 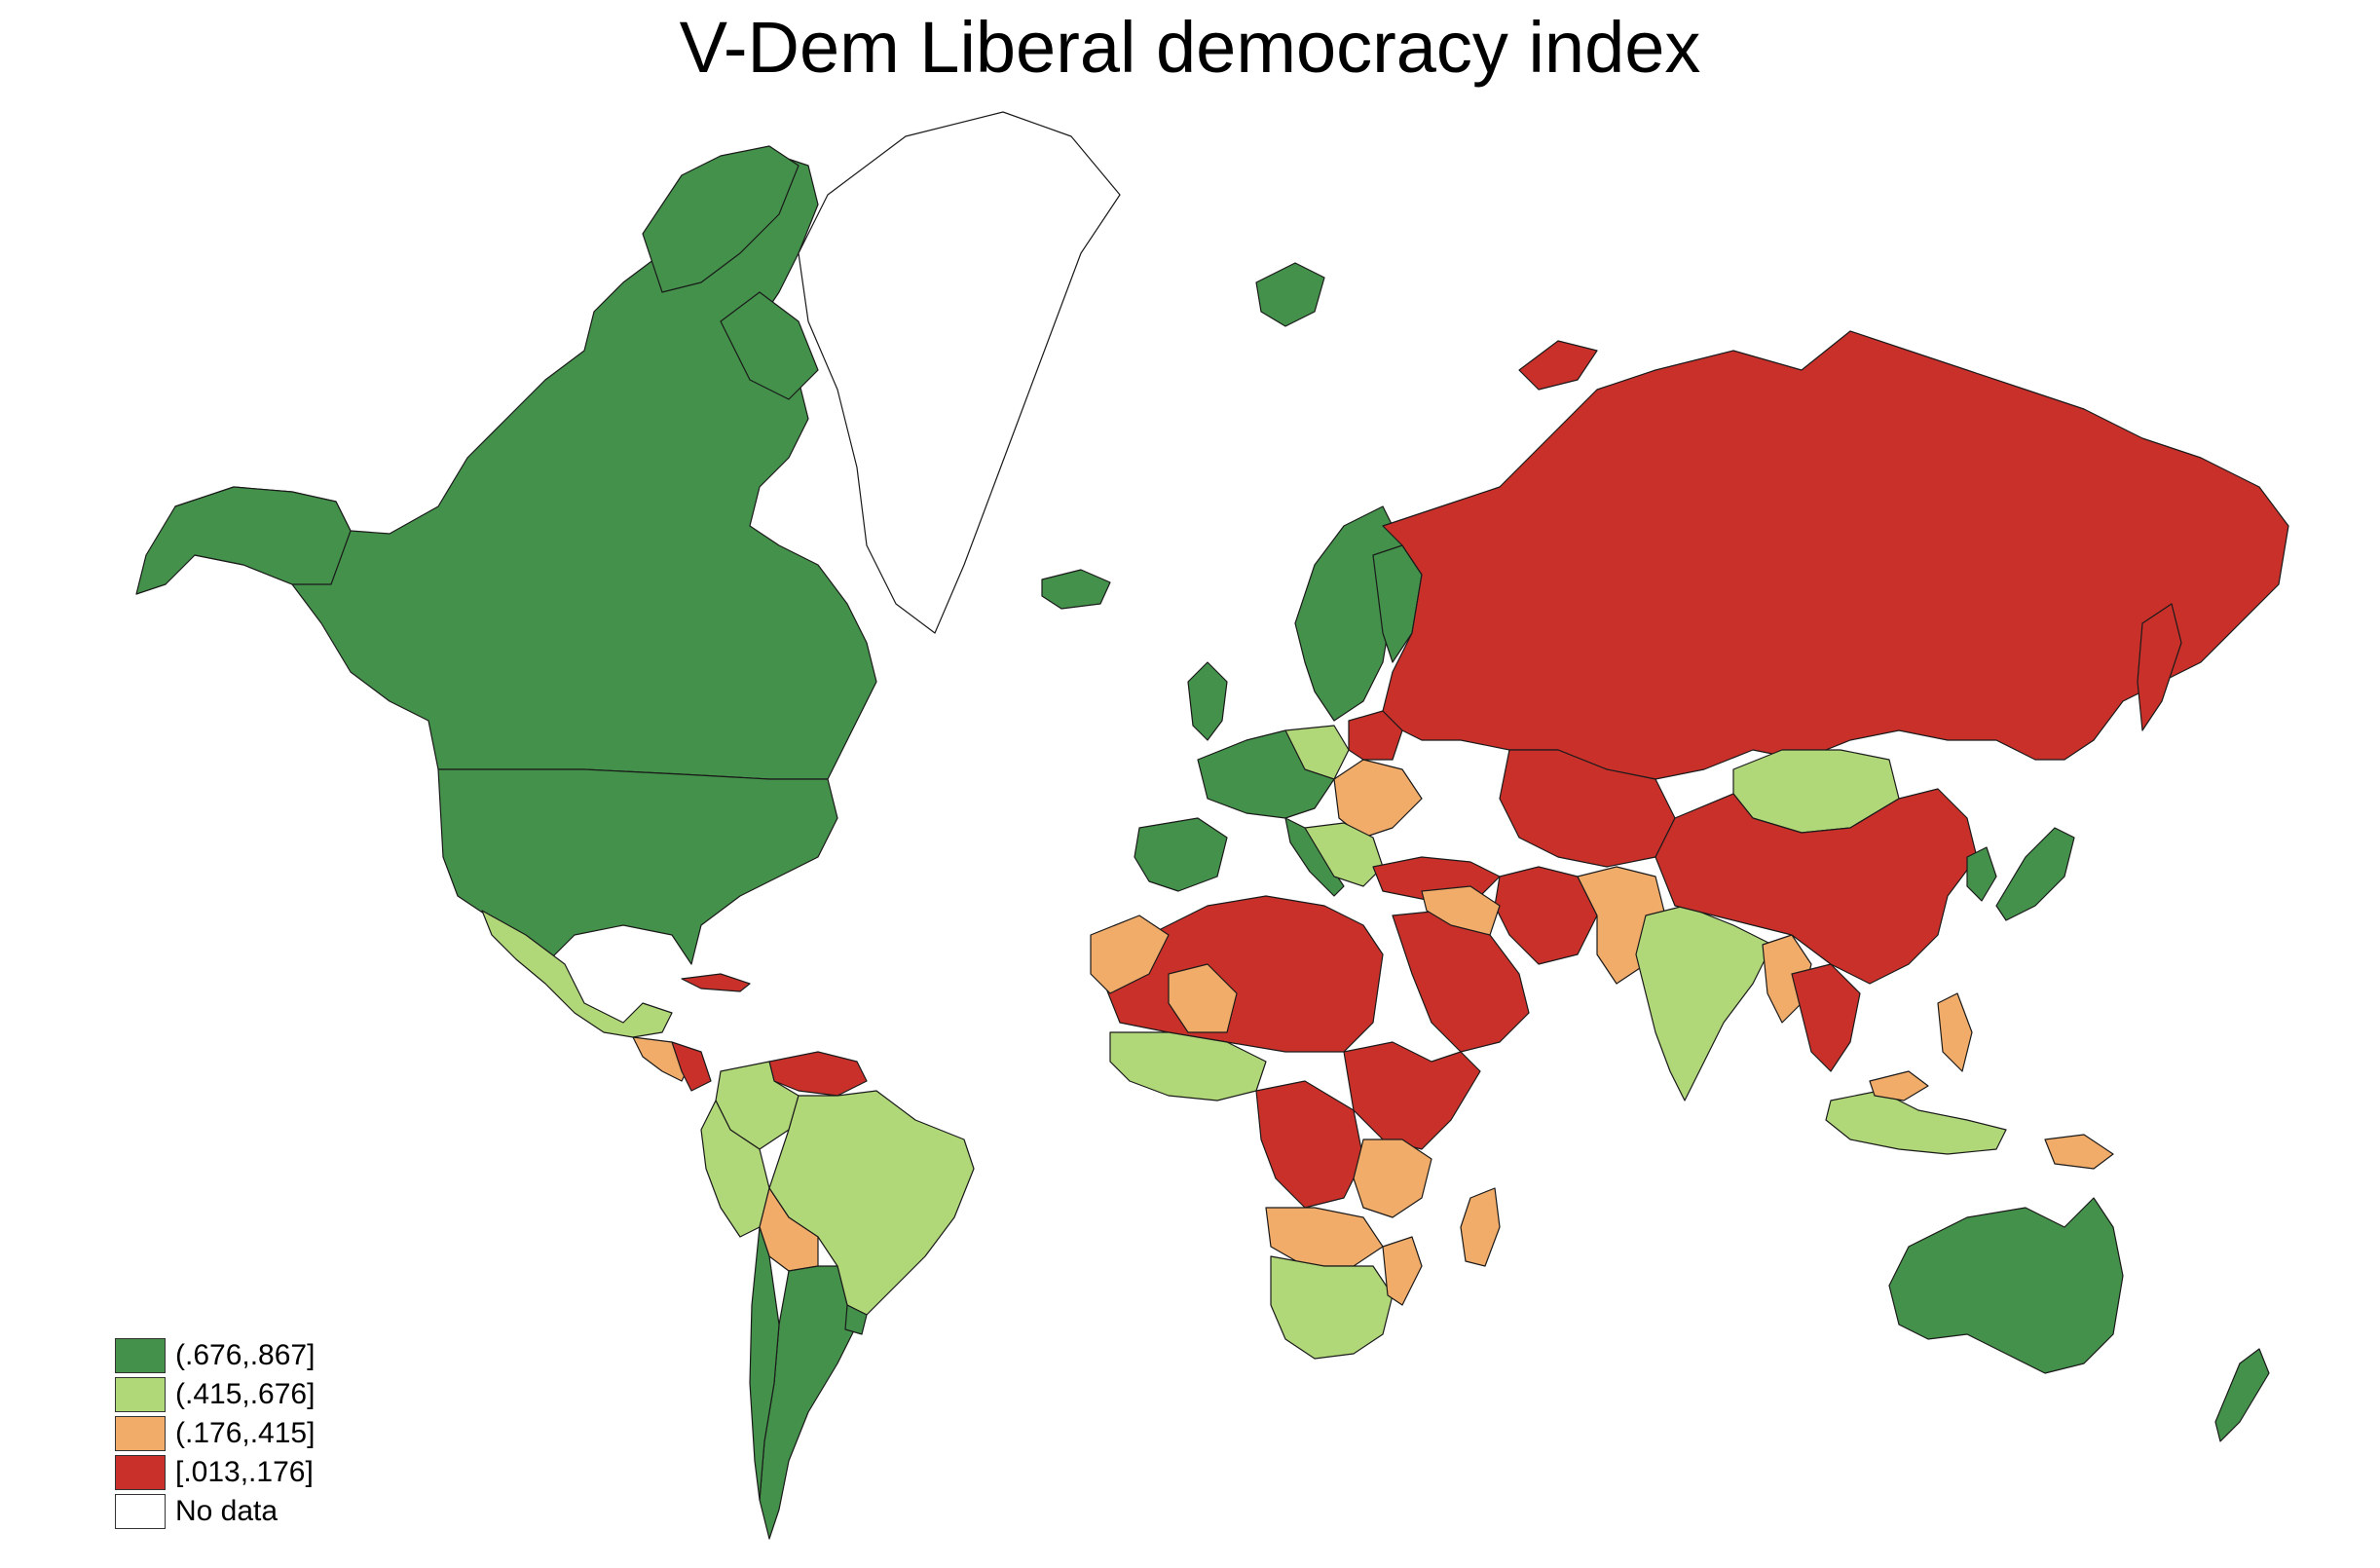 I want to click on country-china, so click(x=1816, y=886).